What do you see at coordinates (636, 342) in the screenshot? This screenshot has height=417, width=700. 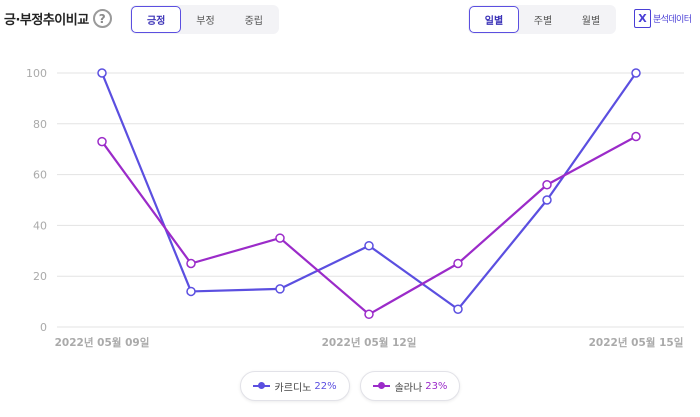 I see `x-tick-label: 2022년 05월 15일` at bounding box center [636, 342].